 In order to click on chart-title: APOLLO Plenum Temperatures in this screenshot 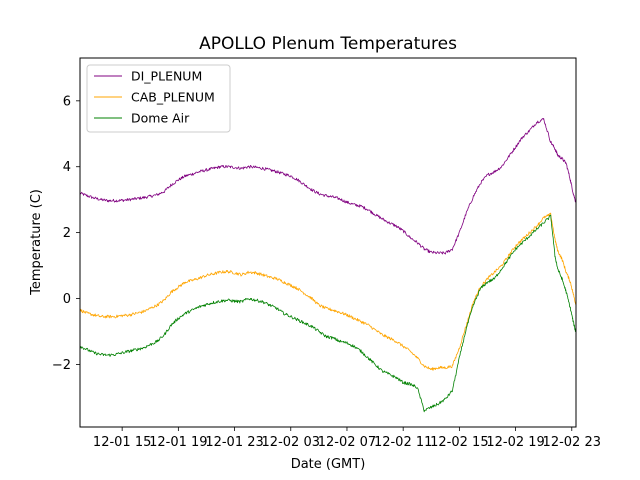, I will do `click(328, 44)`.